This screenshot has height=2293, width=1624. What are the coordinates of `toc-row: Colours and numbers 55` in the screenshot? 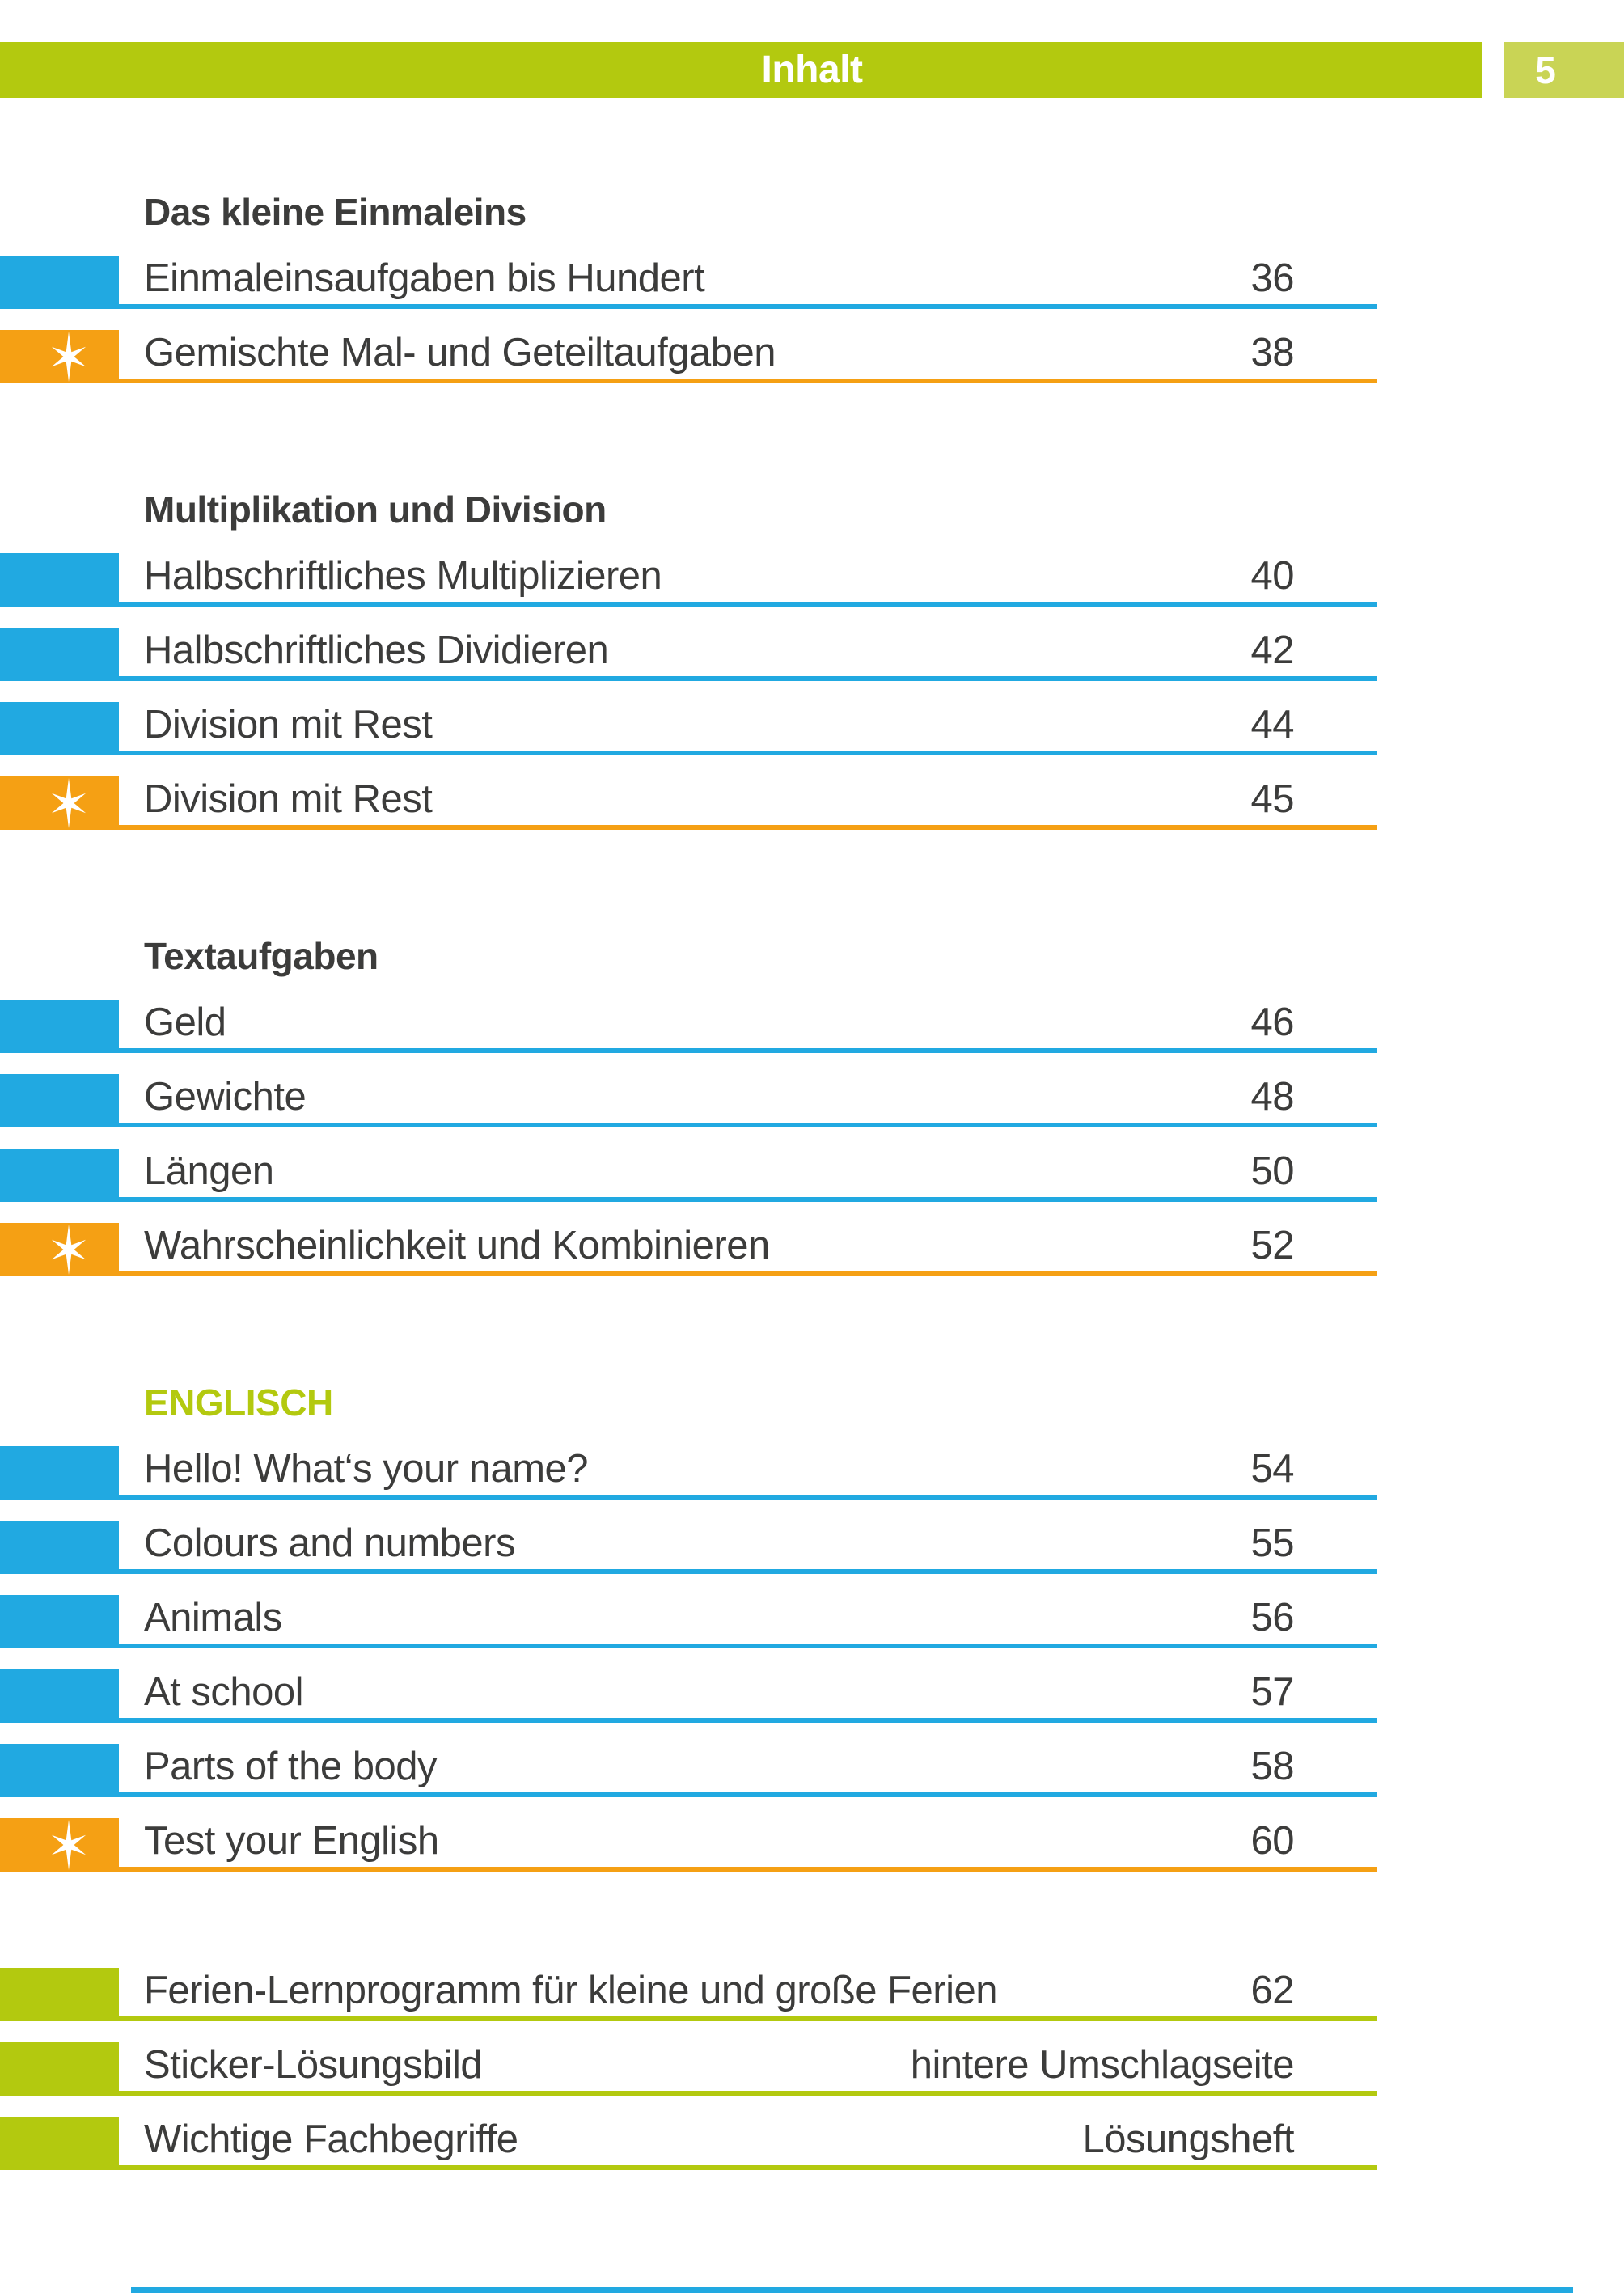 It's located at (688, 1547).